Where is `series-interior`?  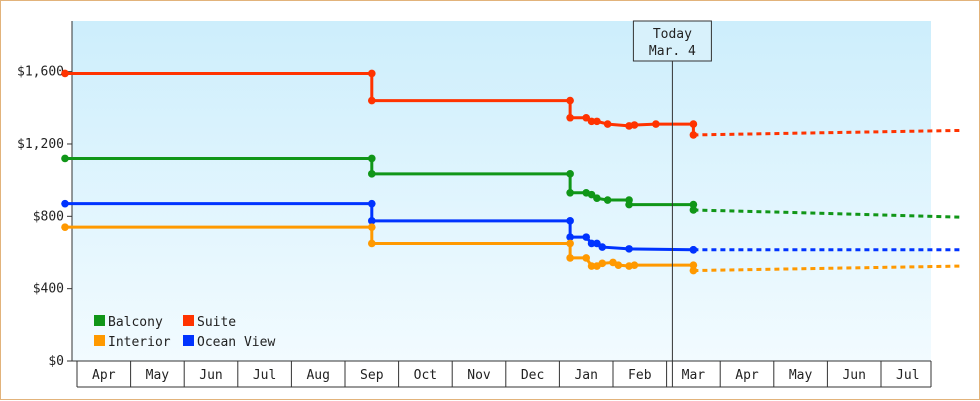
series-interior is located at coordinates (511, 249).